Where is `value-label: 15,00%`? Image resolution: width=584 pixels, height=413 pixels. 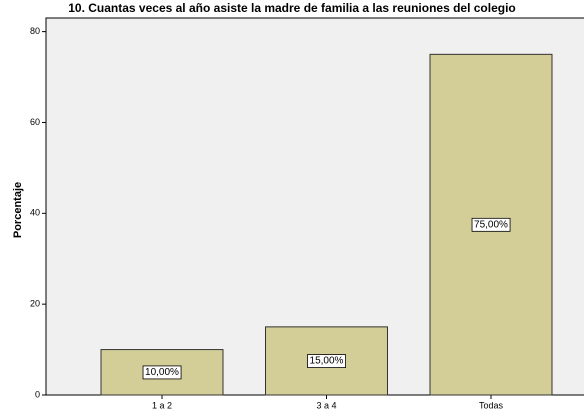 value-label: 15,00% is located at coordinates (327, 361).